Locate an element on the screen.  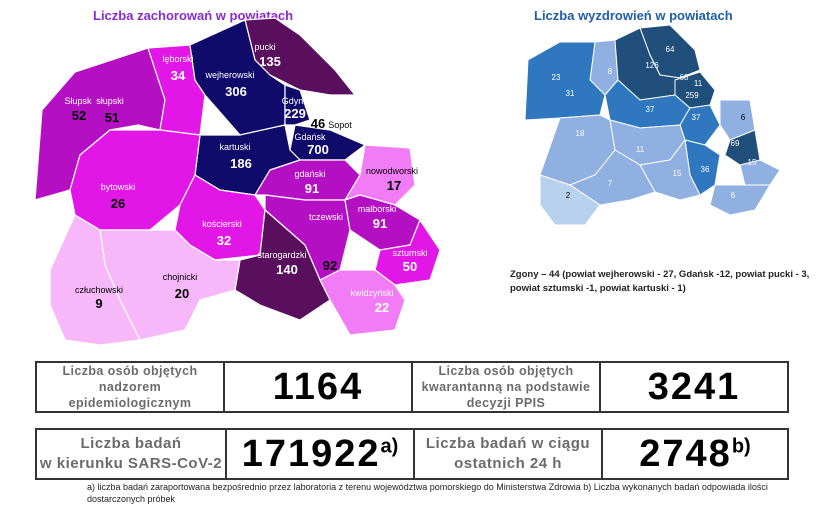
value-tczewski: 92 is located at coordinates (330, 265).